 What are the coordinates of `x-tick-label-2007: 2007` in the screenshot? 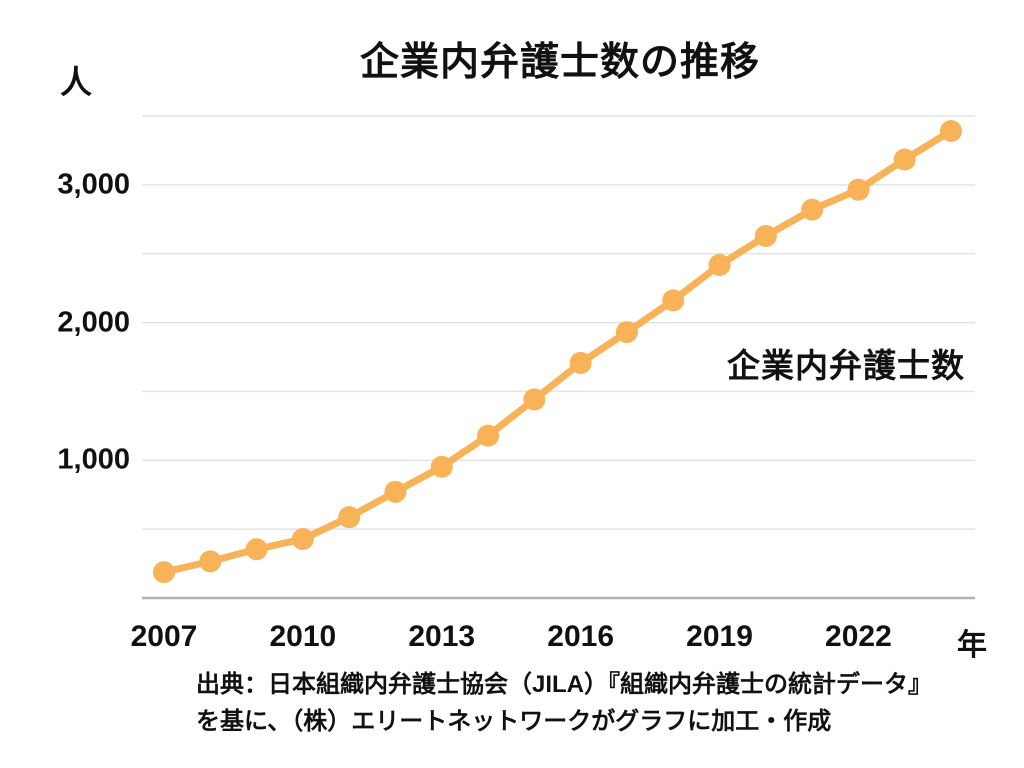 It's located at (164, 636).